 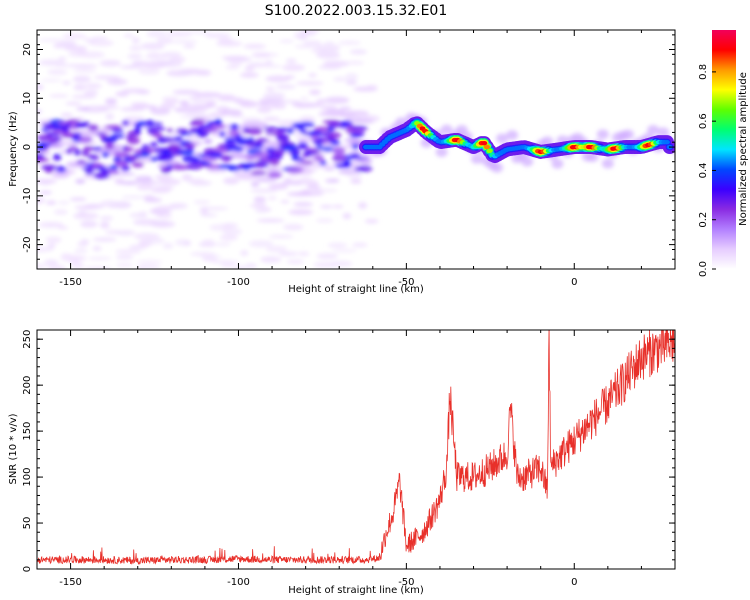 What do you see at coordinates (27, 49) in the screenshot?
I see `spectrogram-y-tick-label: 20` at bounding box center [27, 49].